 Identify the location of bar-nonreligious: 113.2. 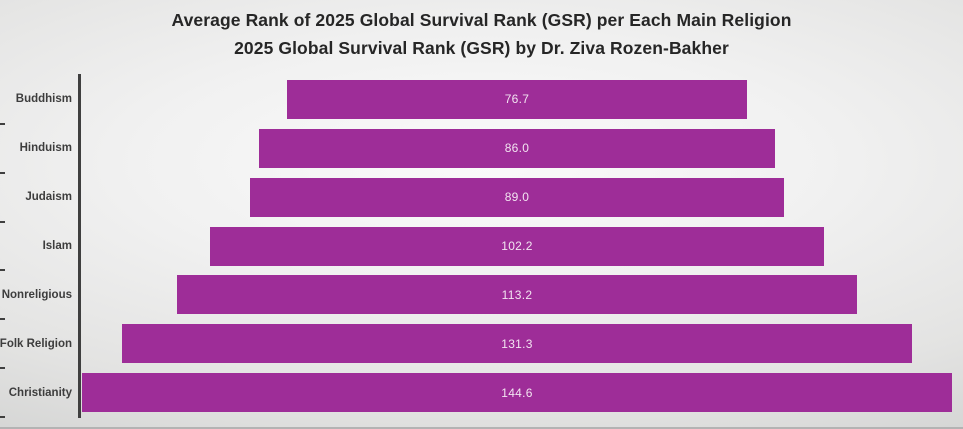
(517, 295).